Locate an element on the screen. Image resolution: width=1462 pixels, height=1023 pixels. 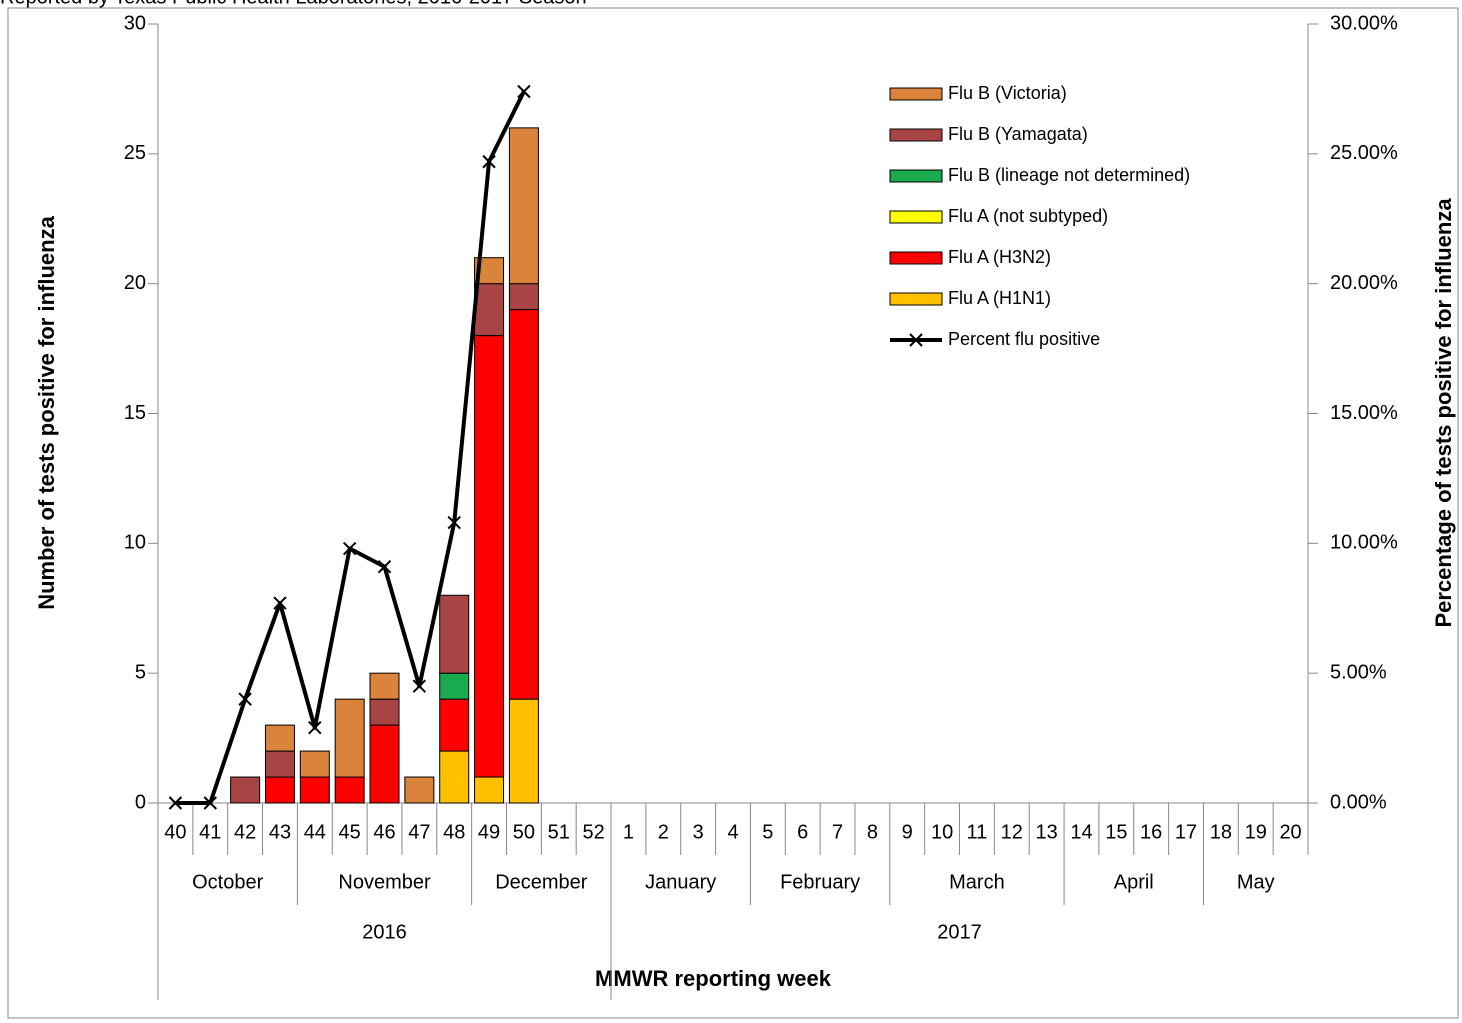
x-tick-label: 10 is located at coordinates (942, 832).